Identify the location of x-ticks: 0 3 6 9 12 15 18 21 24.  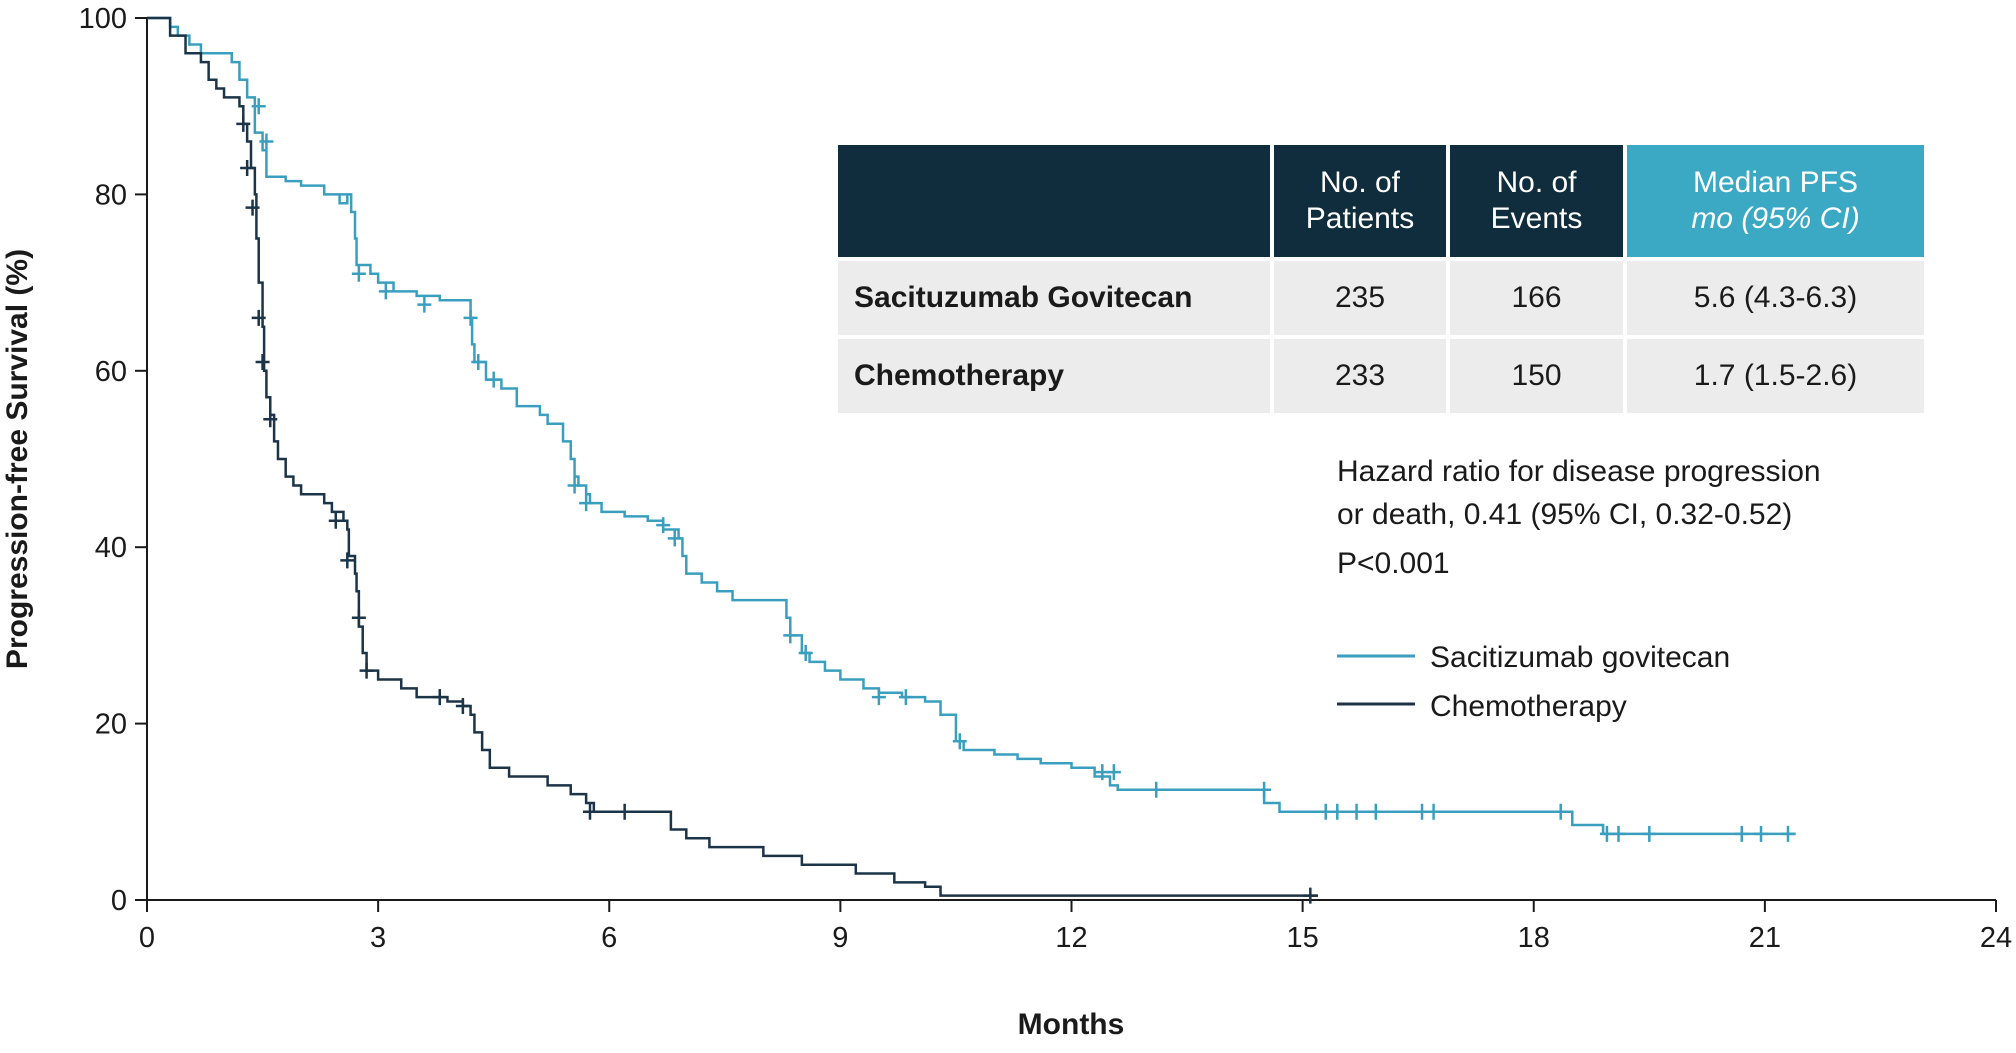
(1075, 927).